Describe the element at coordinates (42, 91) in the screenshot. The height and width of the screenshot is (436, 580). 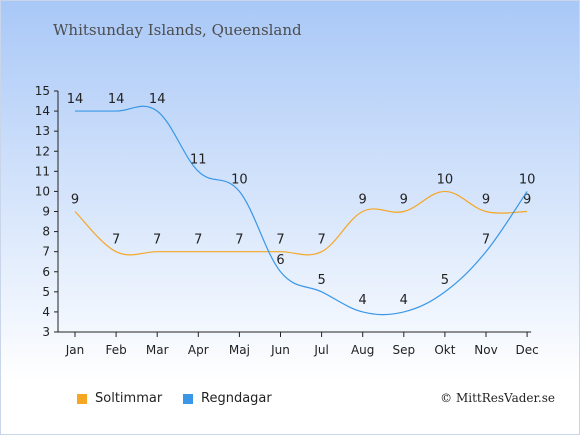
I see `y-tick-label: 15` at that location.